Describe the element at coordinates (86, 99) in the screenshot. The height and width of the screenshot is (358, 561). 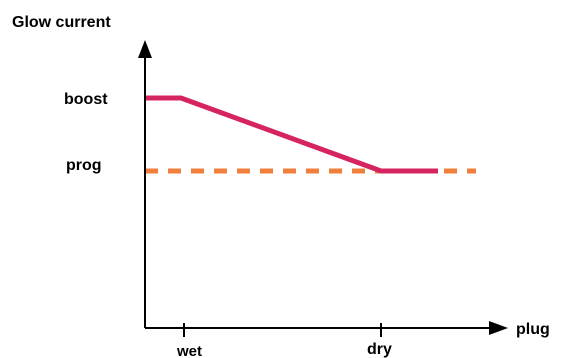
I see `boost-level-label: boost` at that location.